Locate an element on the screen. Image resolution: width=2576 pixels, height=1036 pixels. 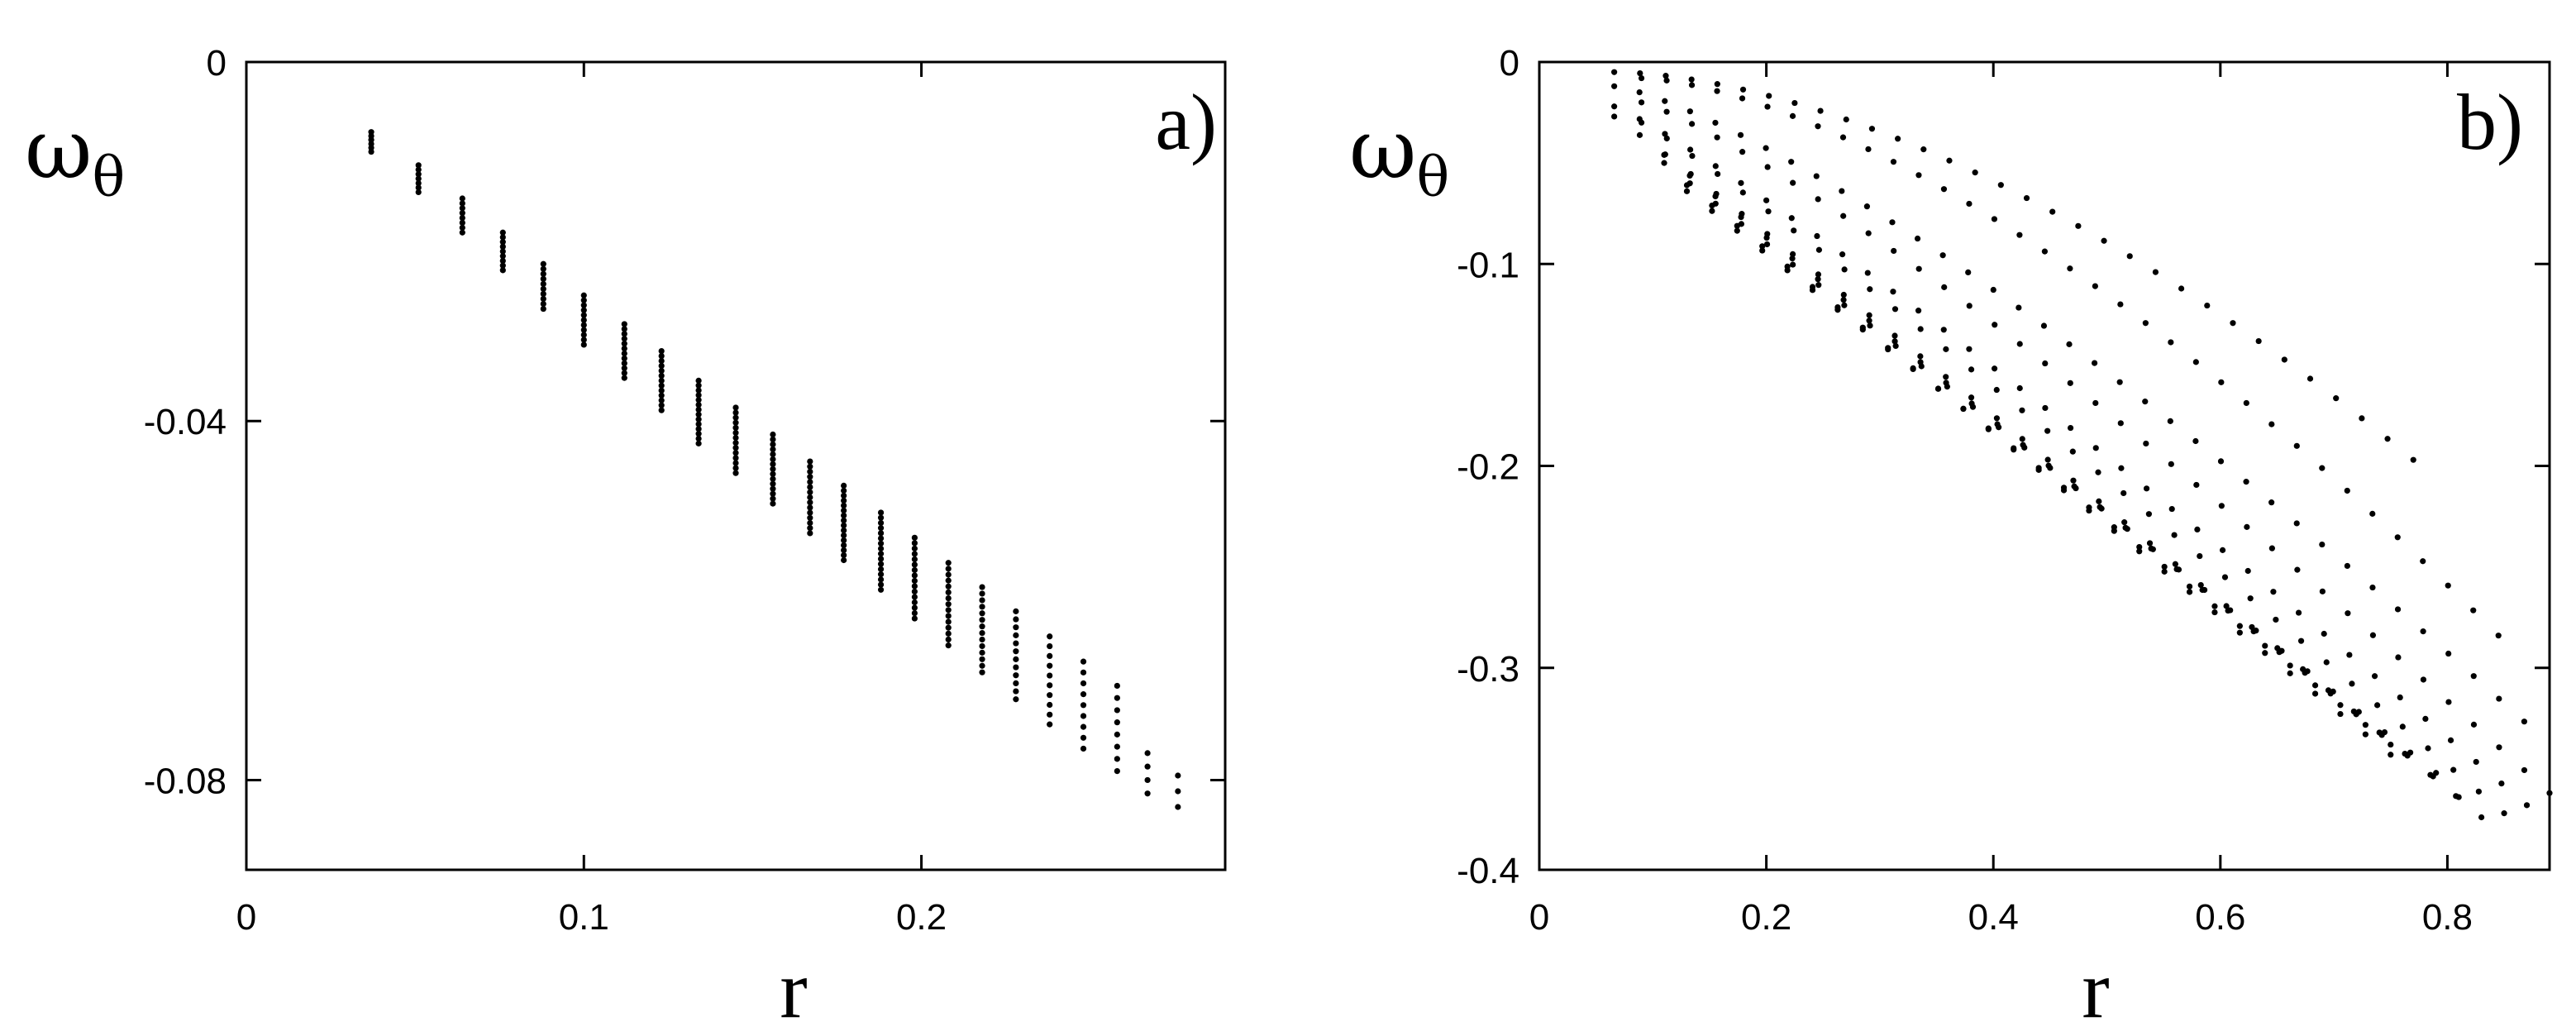
panel-b-y-tick-label: -0.2 is located at coordinates (1488, 467).